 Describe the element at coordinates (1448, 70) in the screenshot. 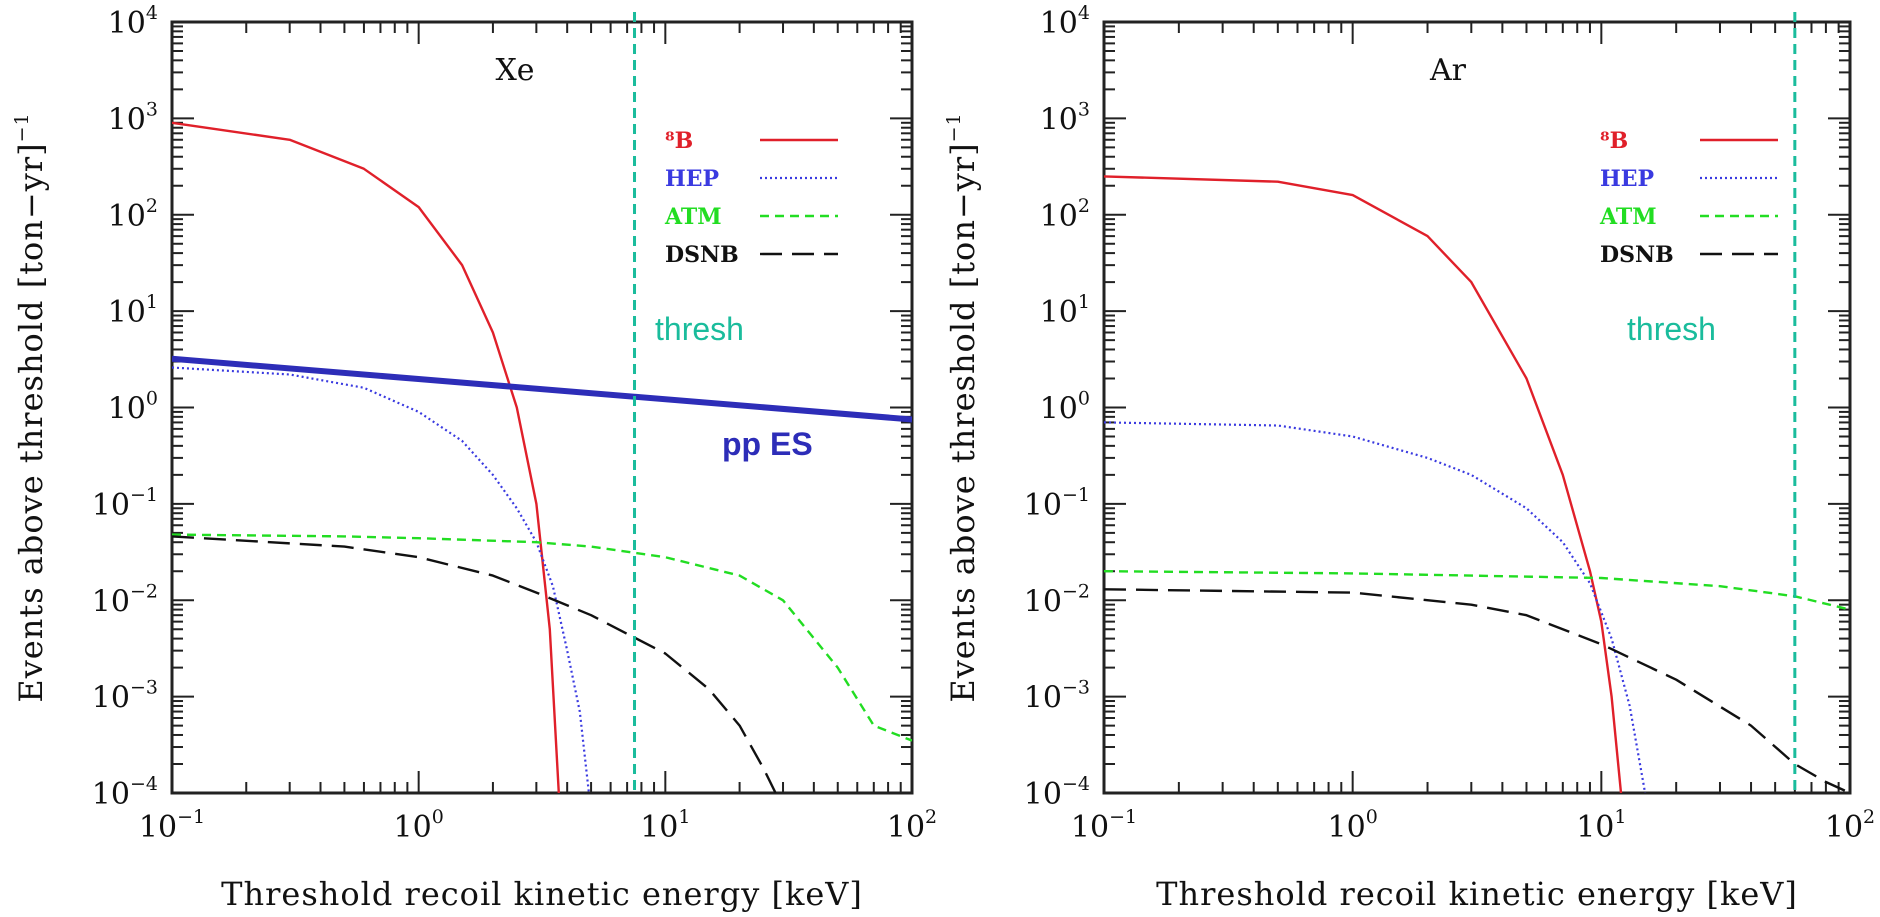

I see `panel-title: Ar` at that location.